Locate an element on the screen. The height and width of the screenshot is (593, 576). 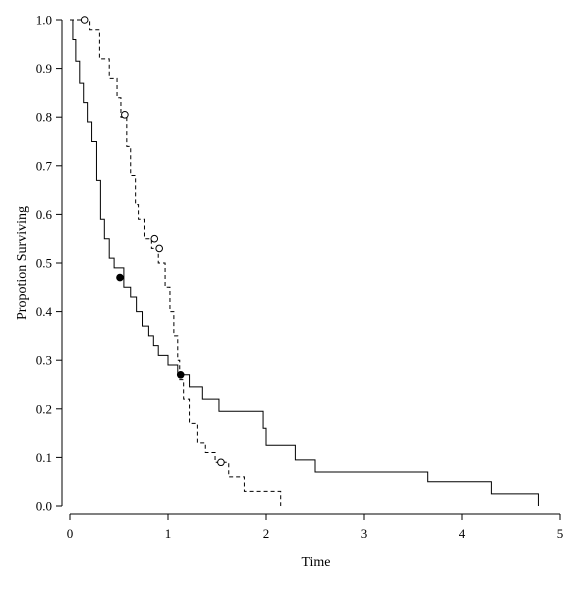
y-axis-title: Propotion Surviving is located at coordinates (22, 263).